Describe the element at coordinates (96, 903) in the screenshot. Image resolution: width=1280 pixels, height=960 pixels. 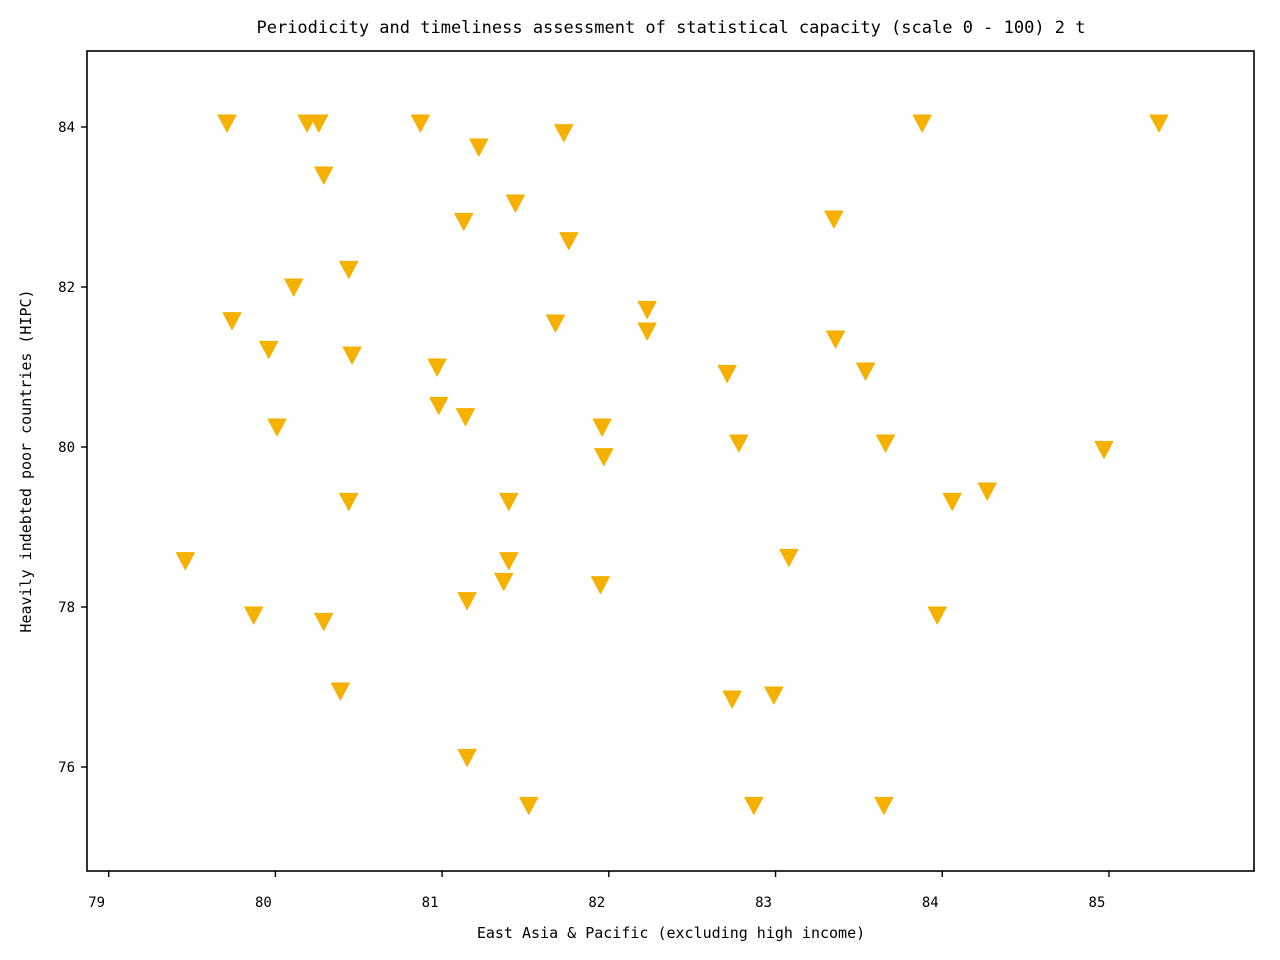
I see `x-tick-label: 79` at that location.